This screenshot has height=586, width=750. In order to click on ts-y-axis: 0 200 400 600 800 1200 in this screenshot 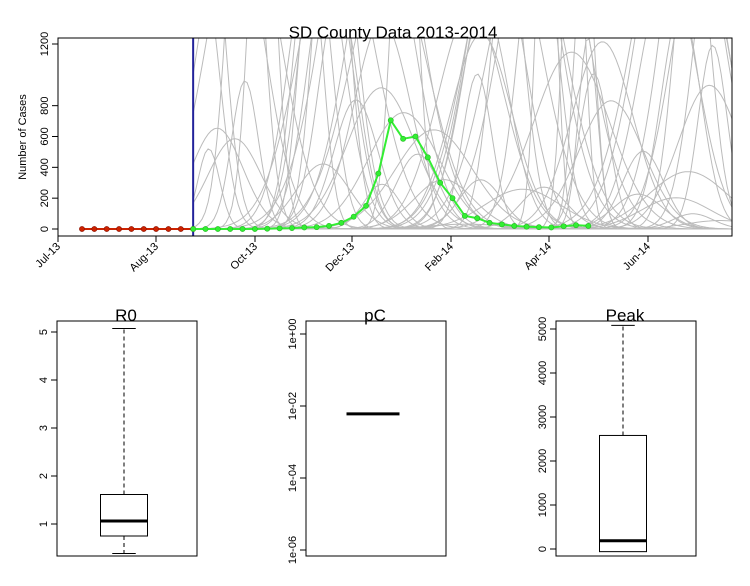, I will do `click(48, 132)`.